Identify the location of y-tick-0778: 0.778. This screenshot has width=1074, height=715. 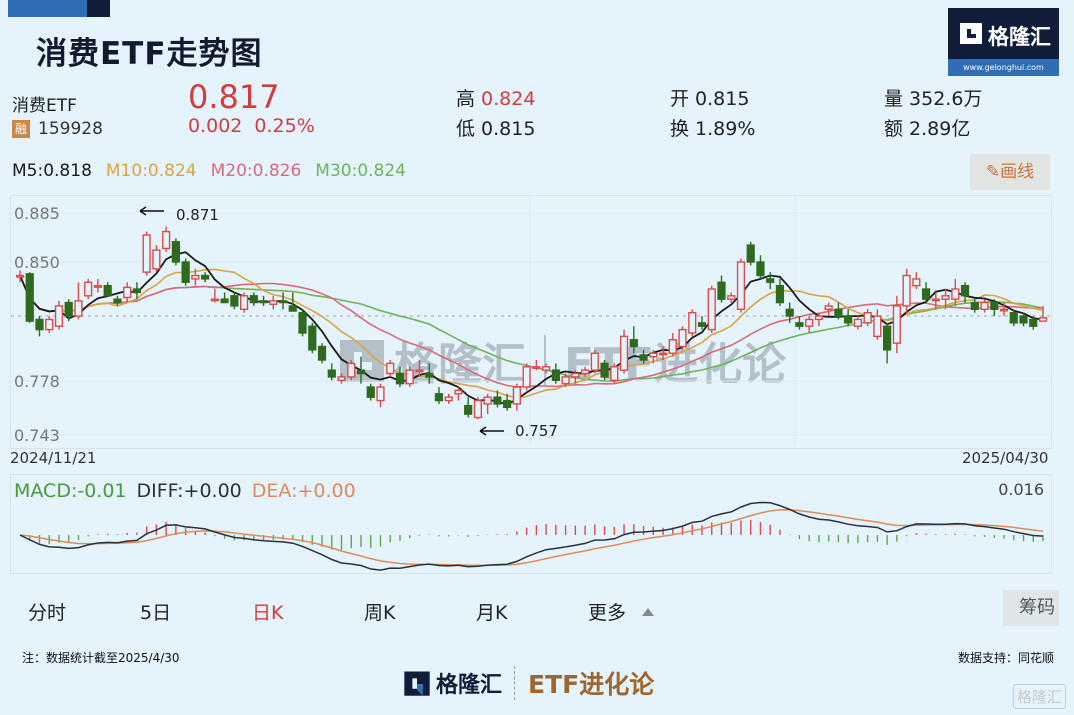
(37, 381).